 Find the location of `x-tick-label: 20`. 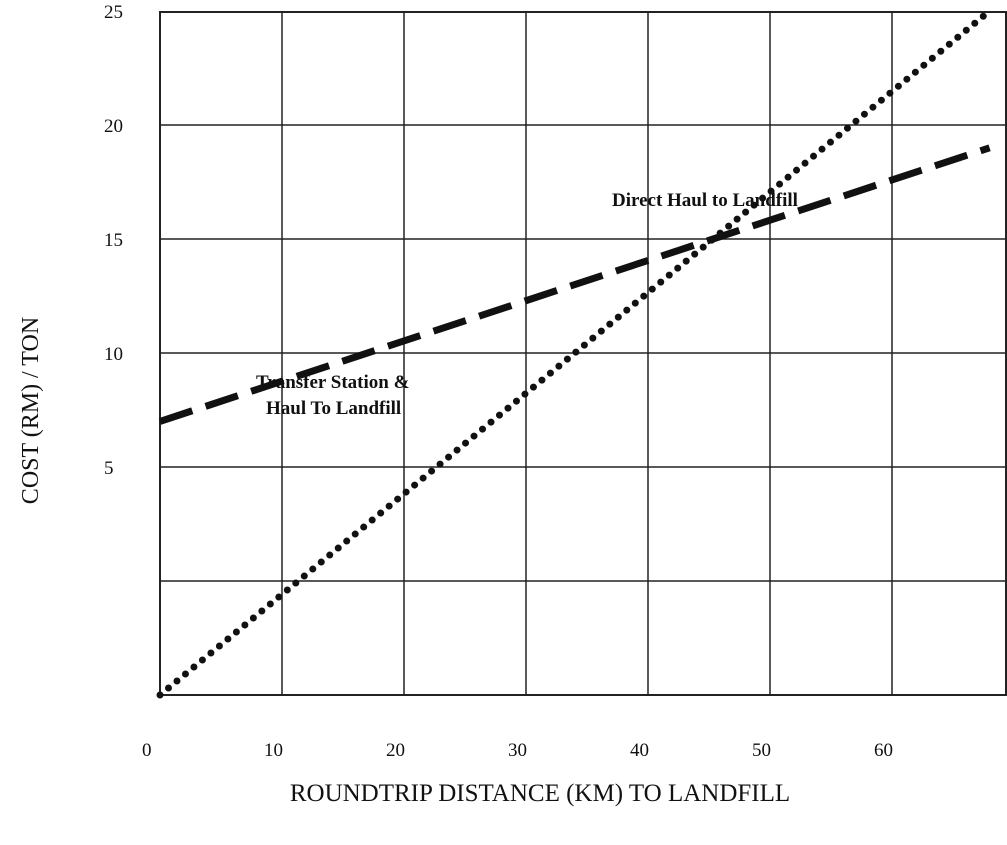

x-tick-label: 20 is located at coordinates (395, 750).